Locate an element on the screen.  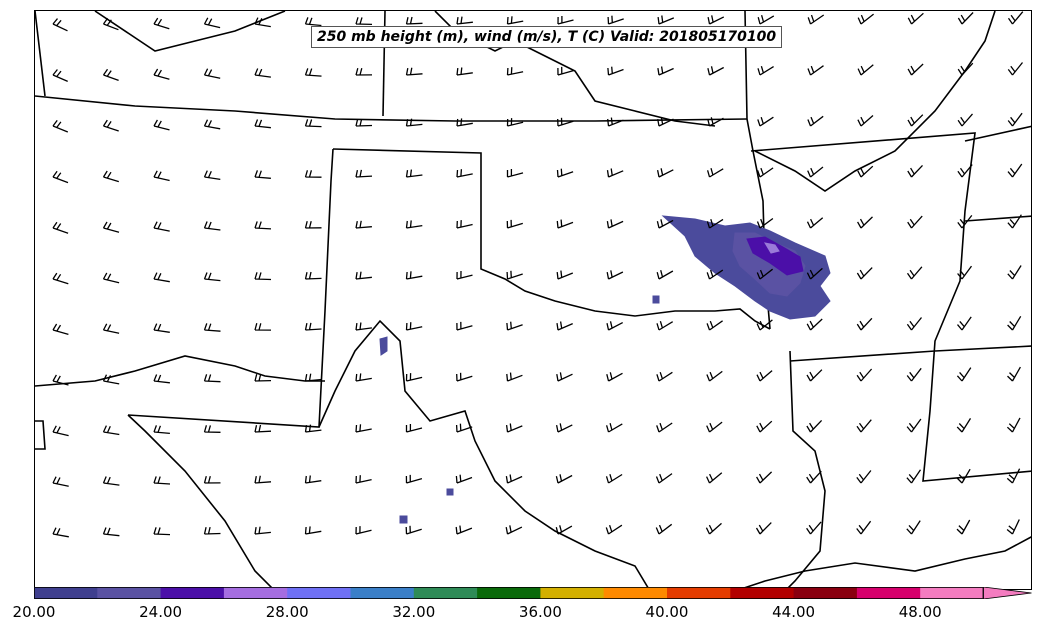
colorbar-tick-label: 28.00 is located at coordinates (287, 612).